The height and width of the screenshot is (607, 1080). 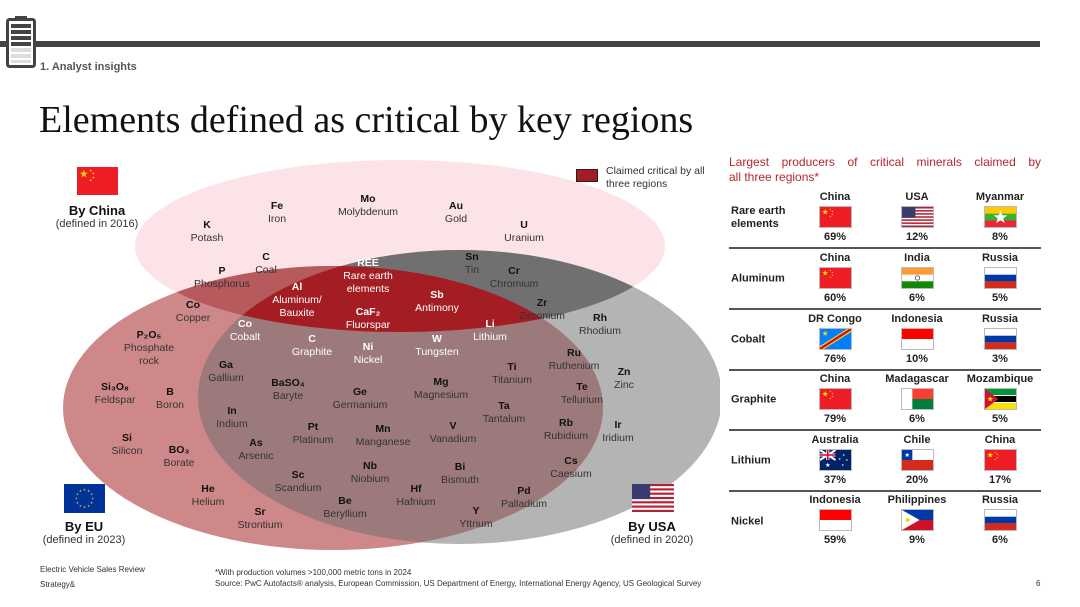 I want to click on share-value: 9%, so click(x=917, y=540).